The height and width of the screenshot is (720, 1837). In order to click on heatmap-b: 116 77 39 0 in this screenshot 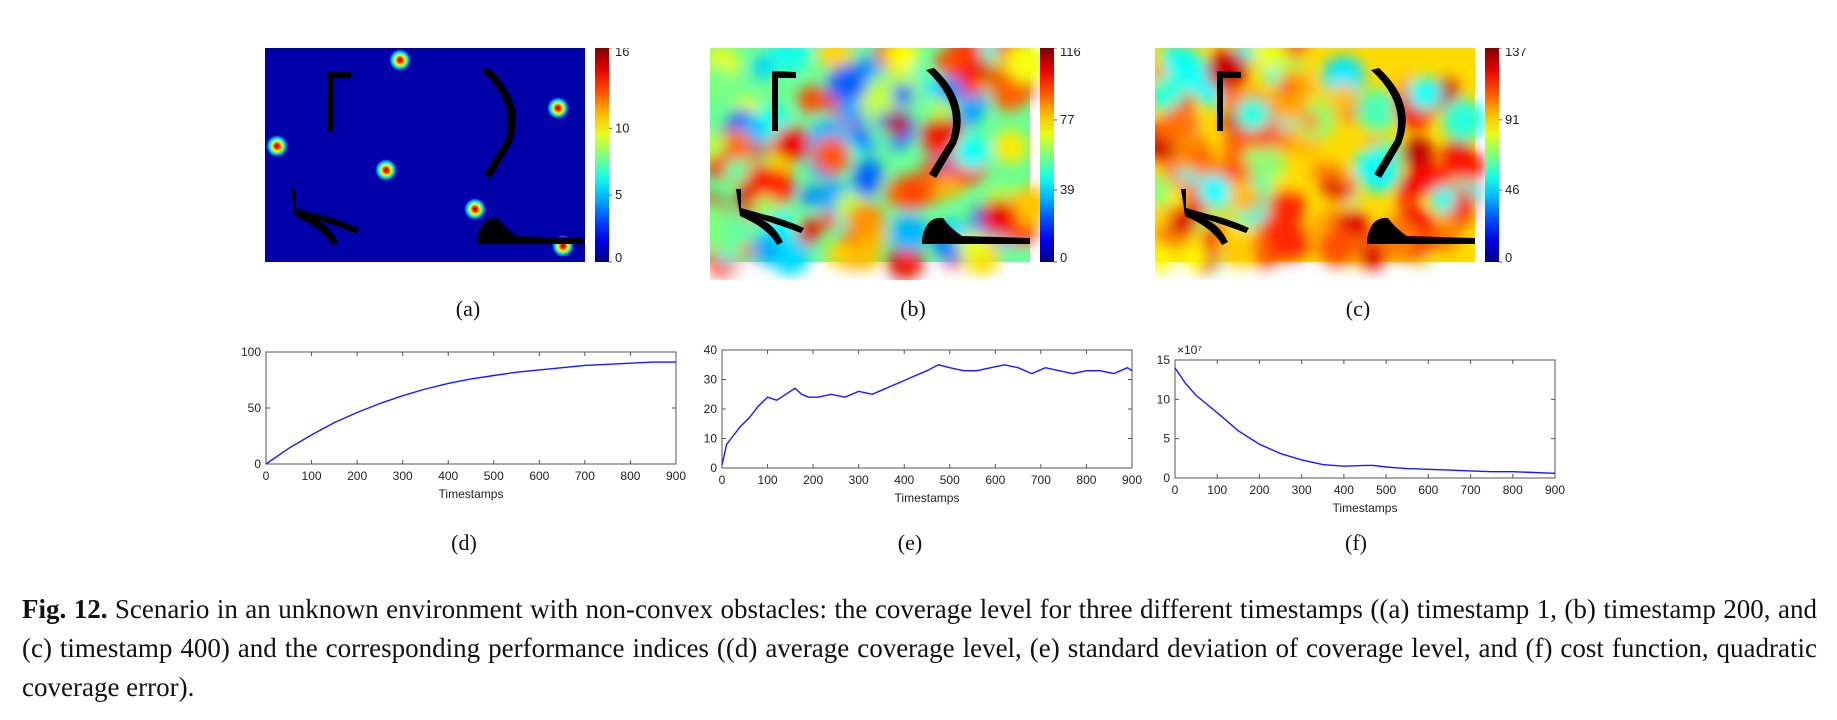, I will do `click(895, 164)`.